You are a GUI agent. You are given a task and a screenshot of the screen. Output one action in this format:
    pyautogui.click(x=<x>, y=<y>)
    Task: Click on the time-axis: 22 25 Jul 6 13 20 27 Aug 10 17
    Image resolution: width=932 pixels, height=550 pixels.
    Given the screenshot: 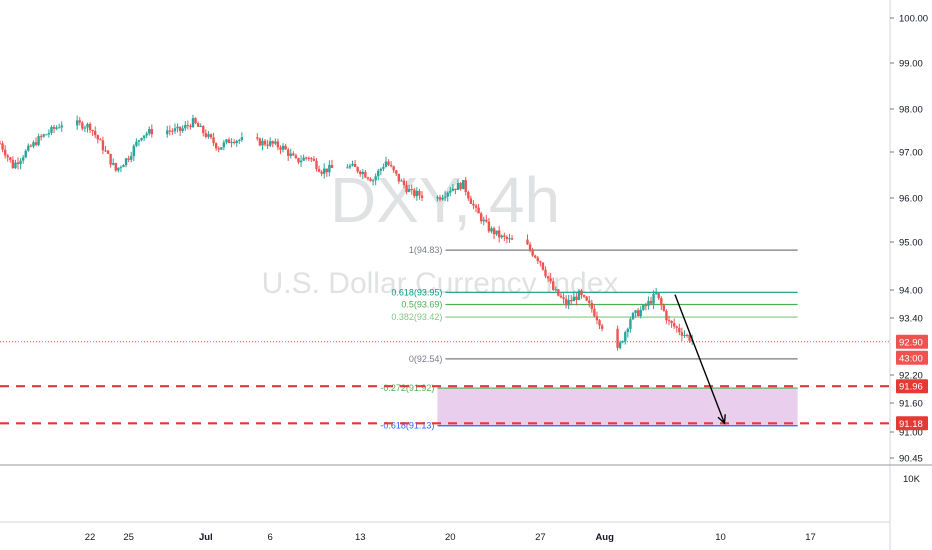 What is the action you would take?
    pyautogui.click(x=450, y=537)
    